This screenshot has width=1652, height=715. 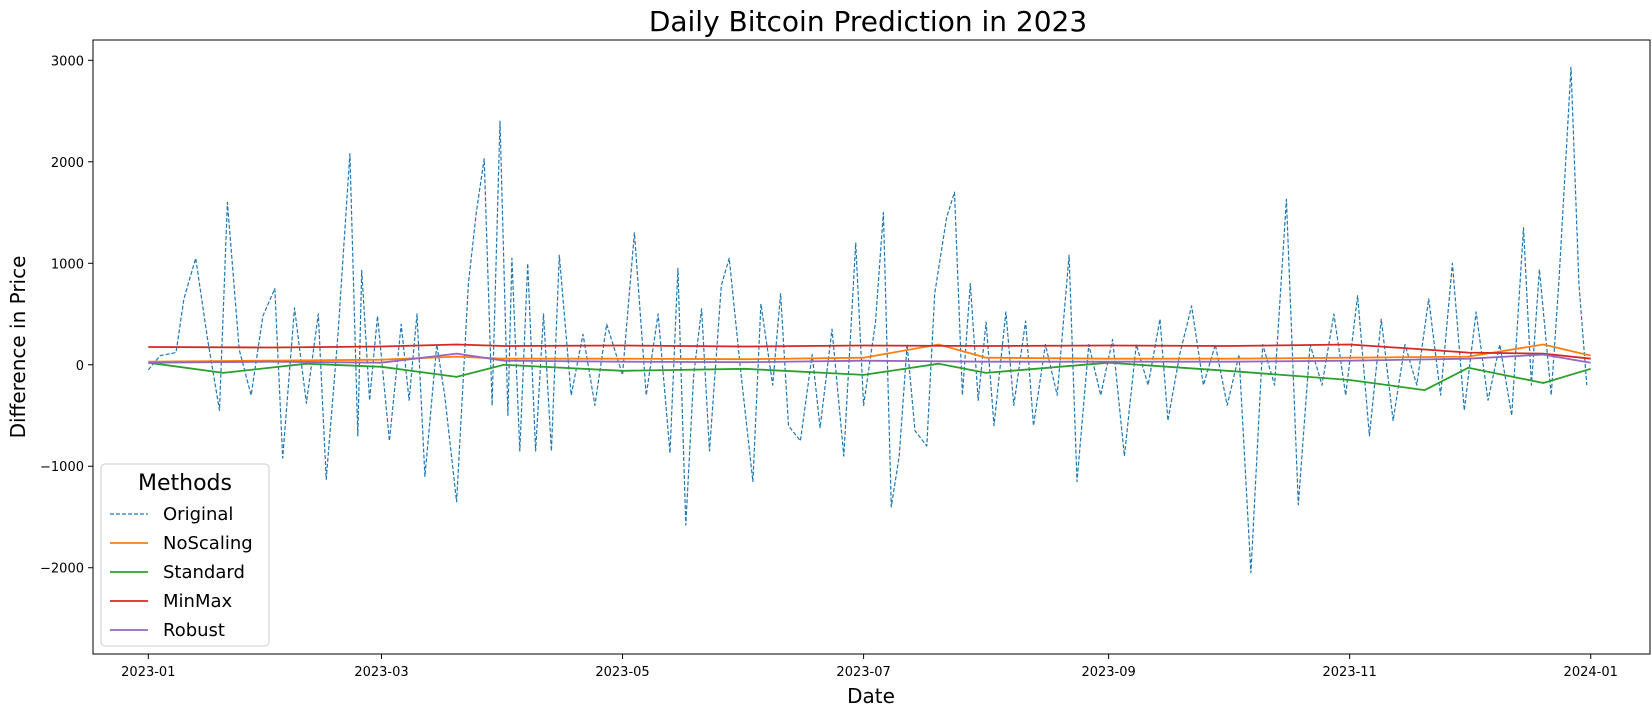 I want to click on x-tick-label: 2023-01, so click(x=148, y=672).